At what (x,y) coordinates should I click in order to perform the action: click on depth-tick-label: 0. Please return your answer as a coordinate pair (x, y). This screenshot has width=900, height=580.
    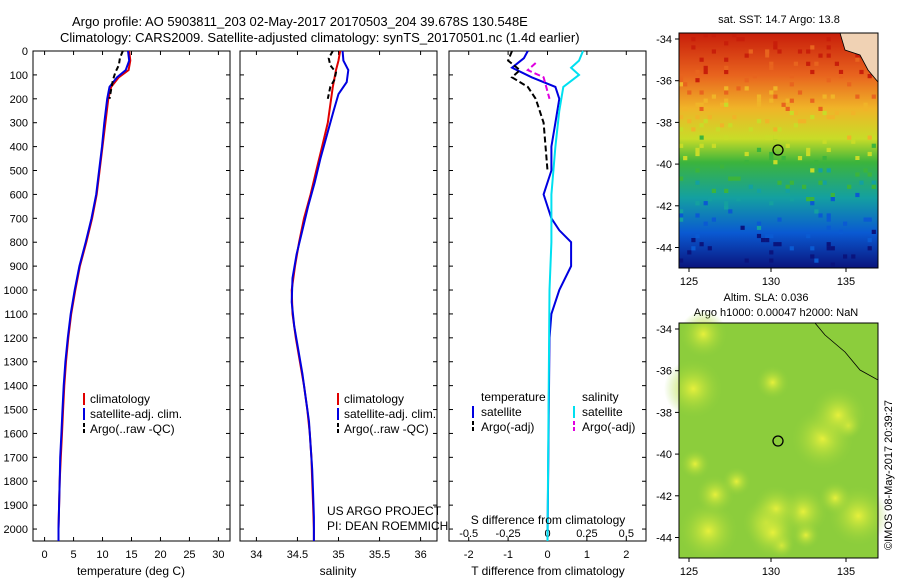
    Looking at the image, I should click on (25, 52).